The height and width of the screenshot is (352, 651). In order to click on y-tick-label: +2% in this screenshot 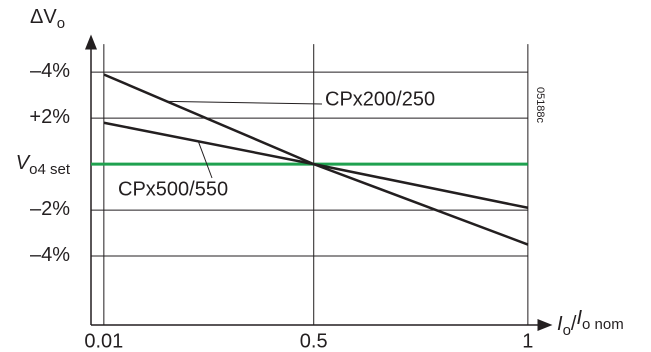, I will do `click(49, 117)`.